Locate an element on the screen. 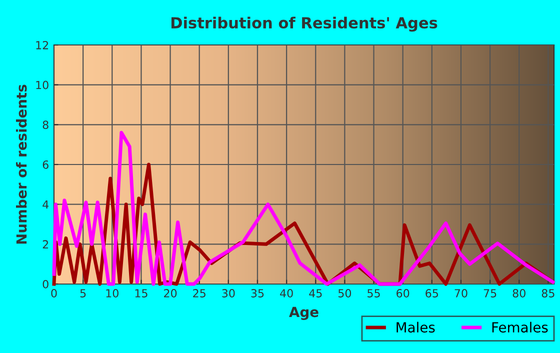 The height and width of the screenshot is (353, 560). x-tick-label: 5 is located at coordinates (83, 293).